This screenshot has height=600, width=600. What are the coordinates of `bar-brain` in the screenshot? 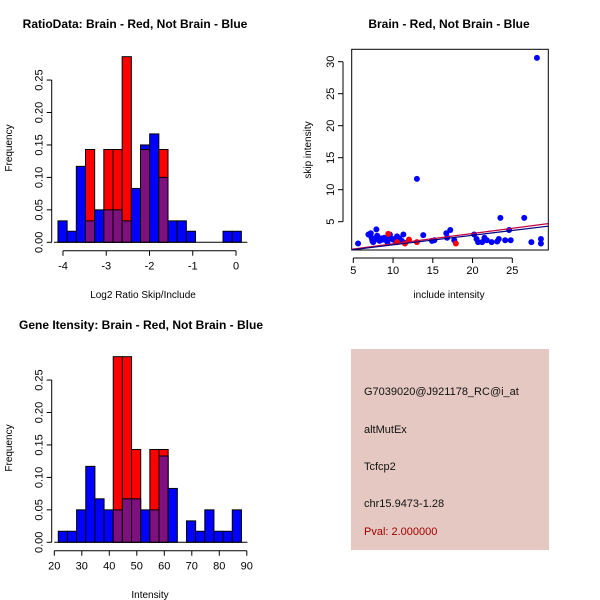 It's located at (126, 149).